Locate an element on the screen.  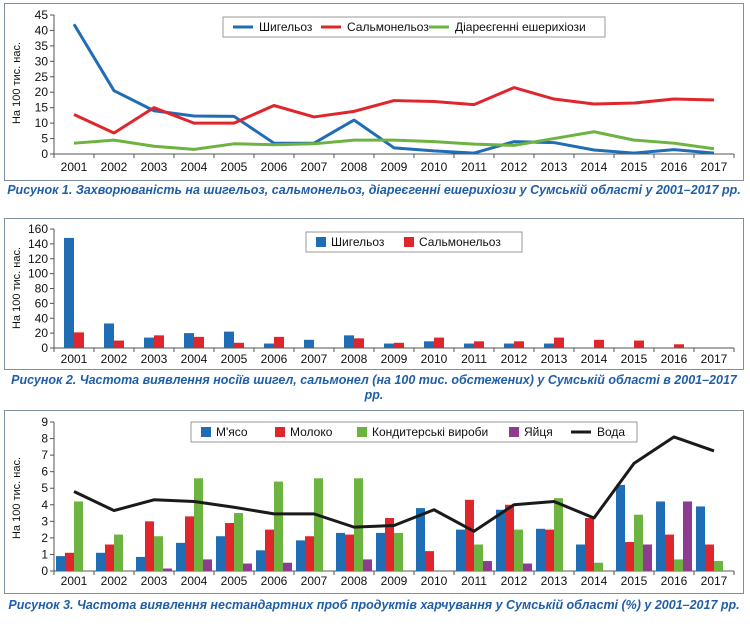
c1-x-tick-label: 2006 is located at coordinates (274, 167).